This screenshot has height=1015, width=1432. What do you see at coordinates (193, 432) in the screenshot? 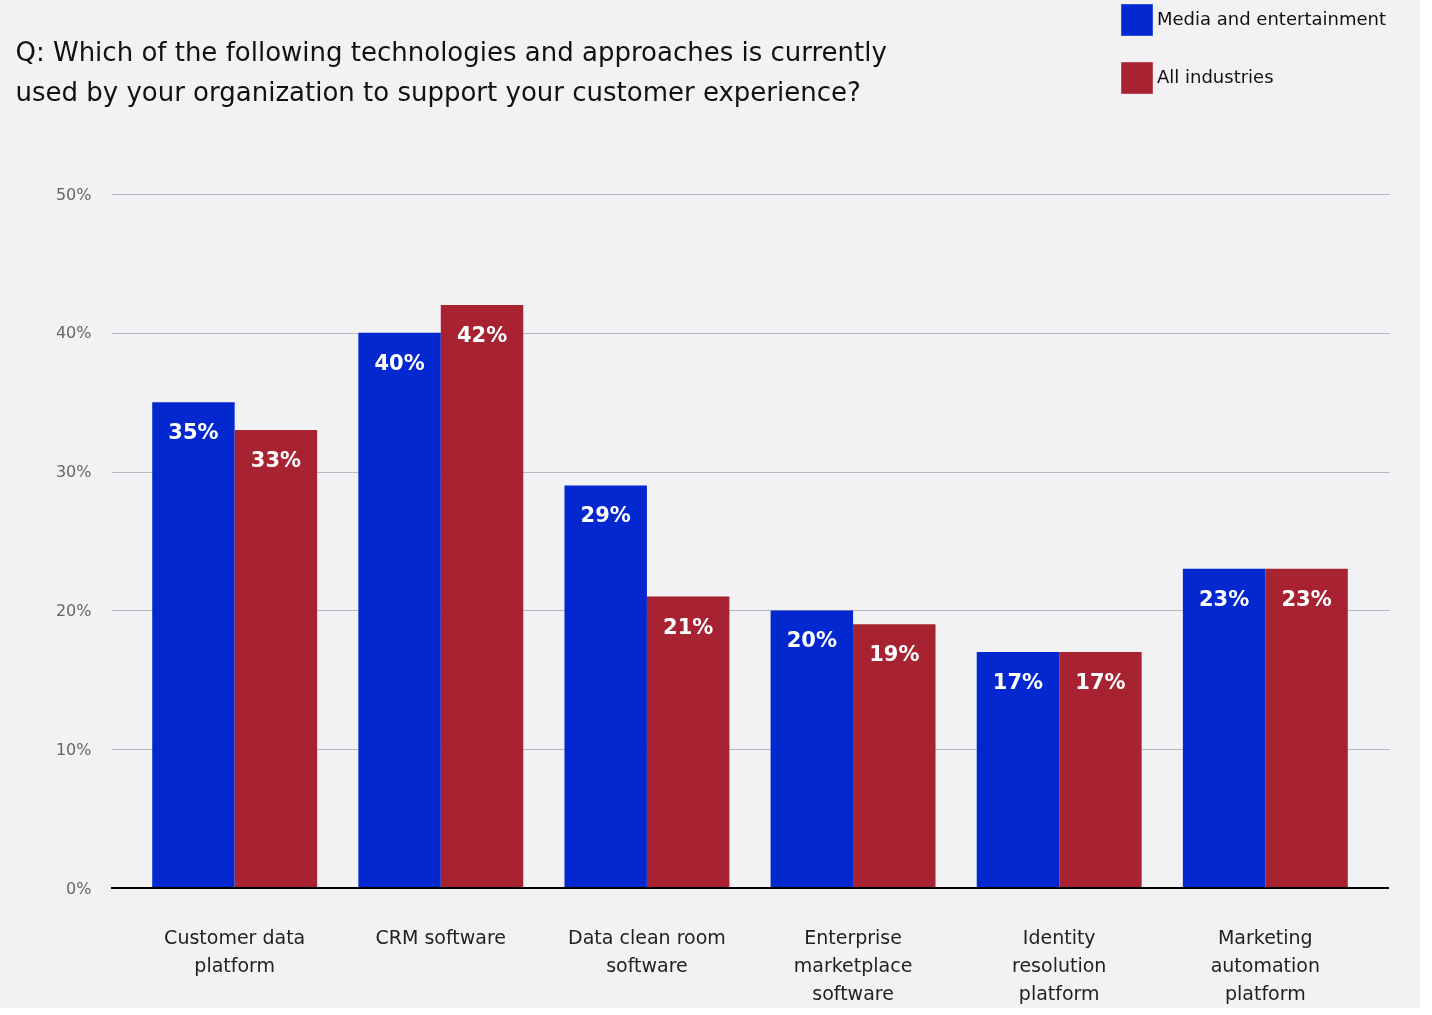
I see `data-label: 35%` at bounding box center [193, 432].